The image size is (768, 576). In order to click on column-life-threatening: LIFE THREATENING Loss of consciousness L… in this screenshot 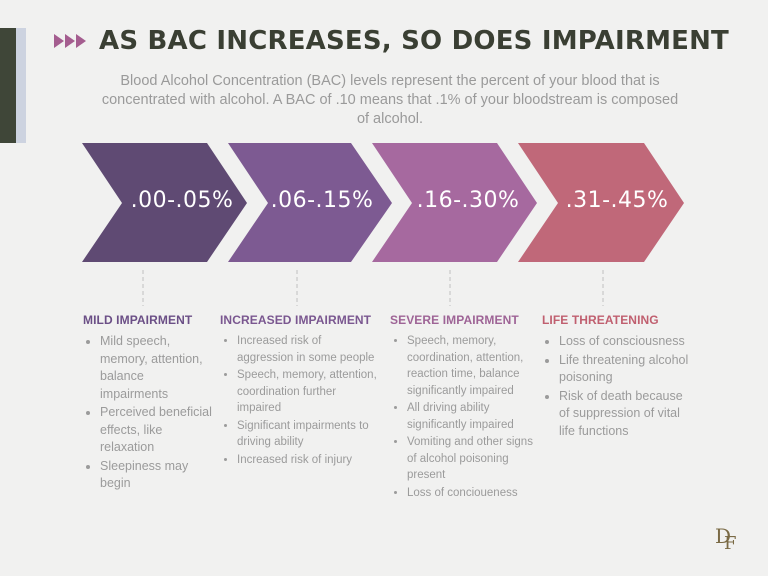, I will do `click(617, 377)`.